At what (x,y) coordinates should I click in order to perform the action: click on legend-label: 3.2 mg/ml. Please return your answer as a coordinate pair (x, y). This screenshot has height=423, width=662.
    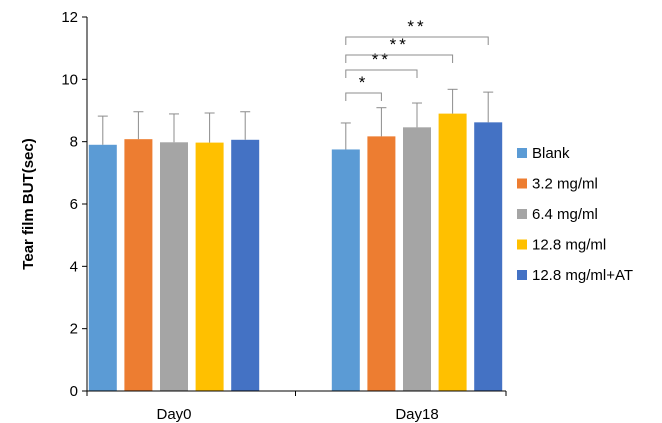
    Looking at the image, I should click on (565, 184).